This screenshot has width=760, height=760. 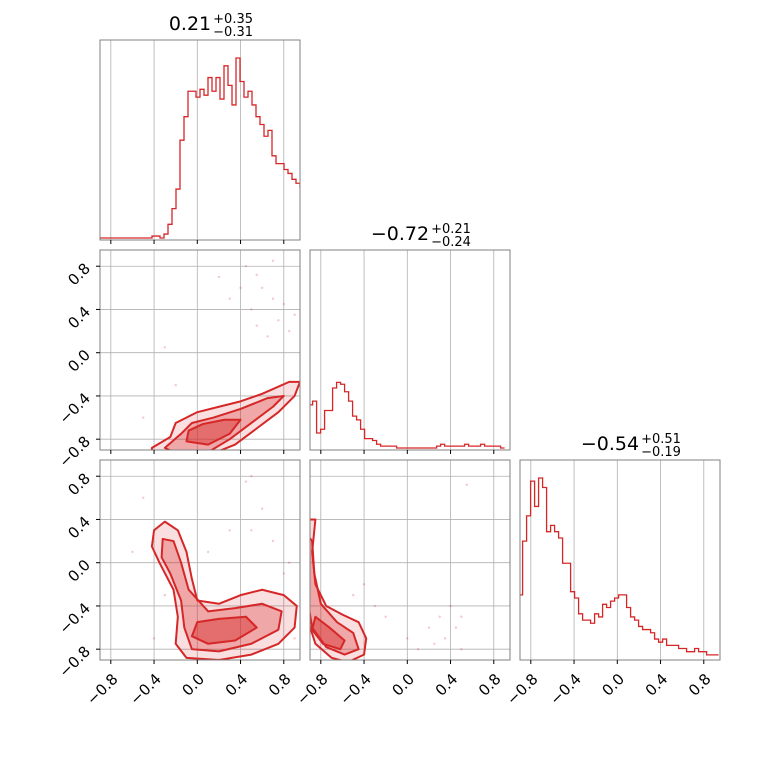 I want to click on title-plus-2: +0.51, so click(x=661, y=439).